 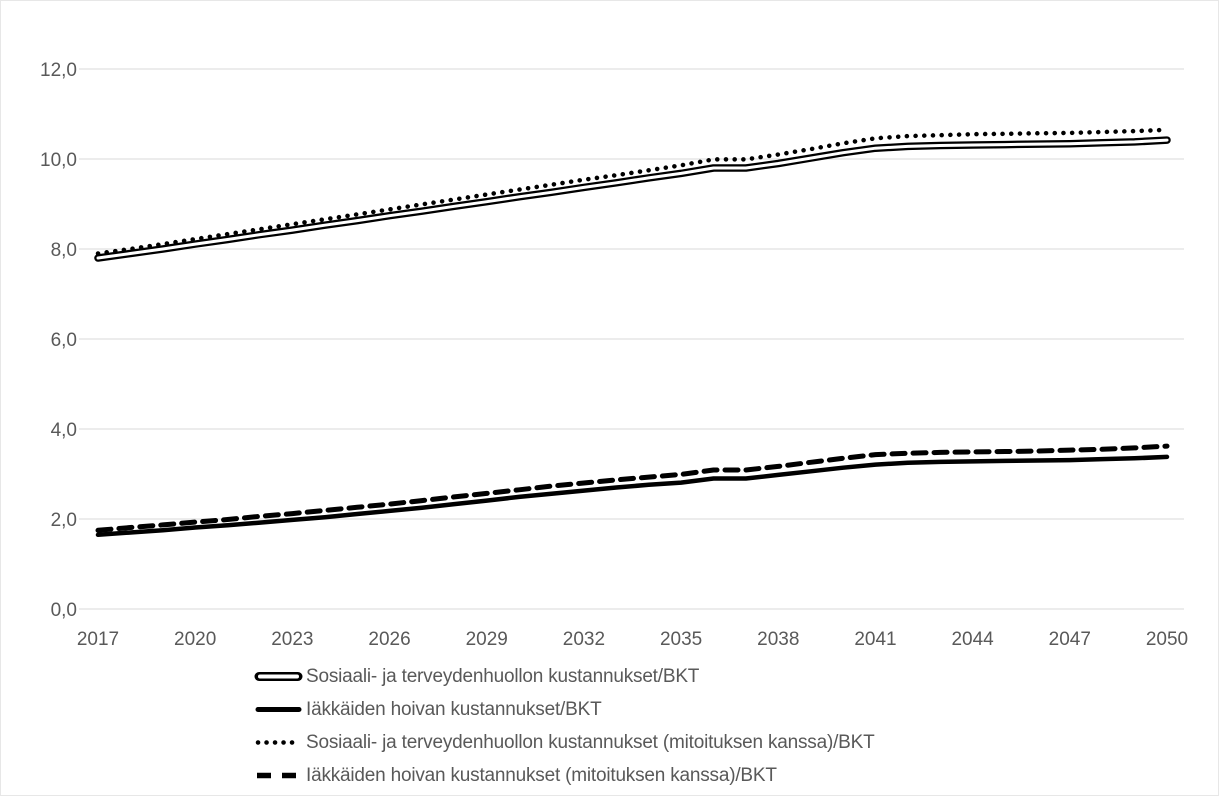 I want to click on legend-marker-dotted-line-icon, so click(x=279, y=742).